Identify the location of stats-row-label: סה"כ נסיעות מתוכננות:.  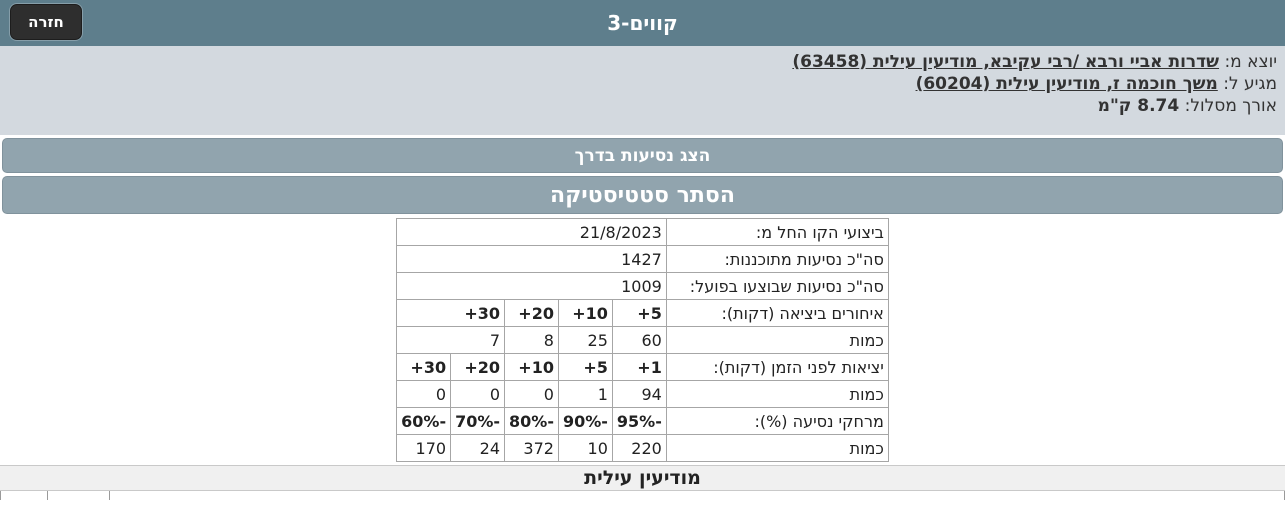
(777, 259).